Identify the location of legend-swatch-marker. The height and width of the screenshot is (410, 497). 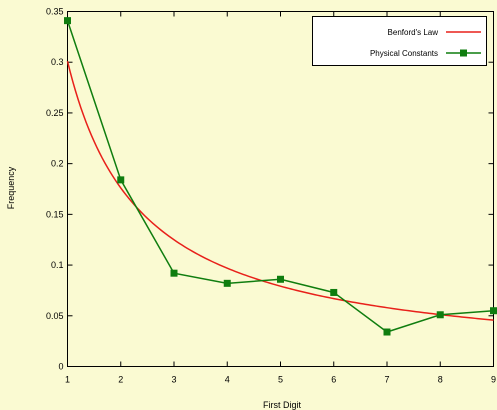
(463, 53).